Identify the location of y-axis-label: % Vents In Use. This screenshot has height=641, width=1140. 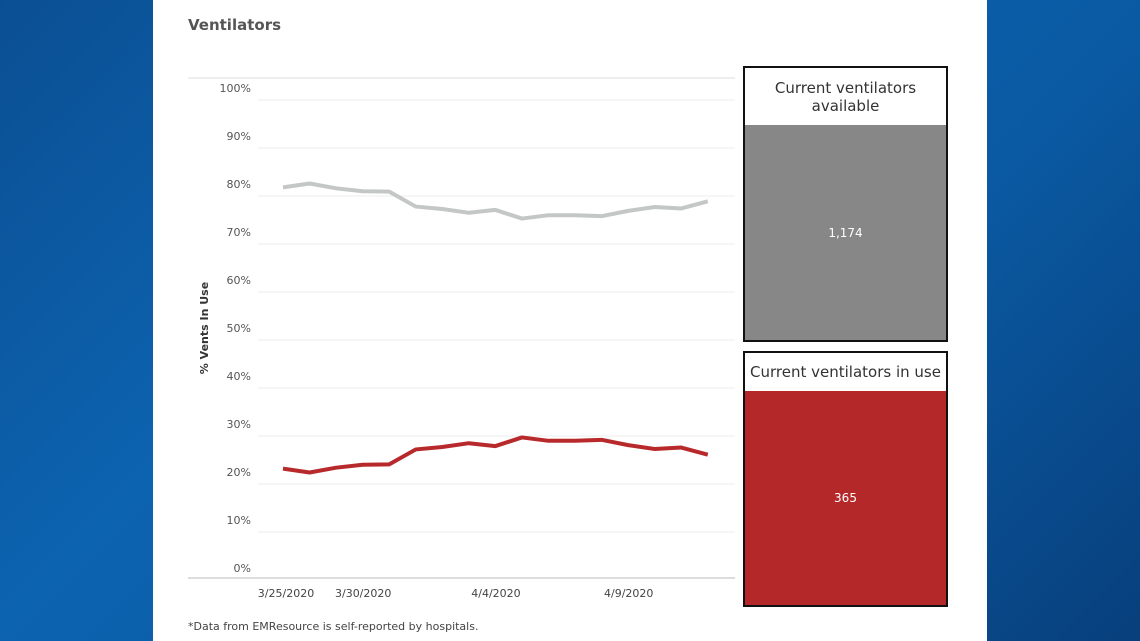
(204, 328).